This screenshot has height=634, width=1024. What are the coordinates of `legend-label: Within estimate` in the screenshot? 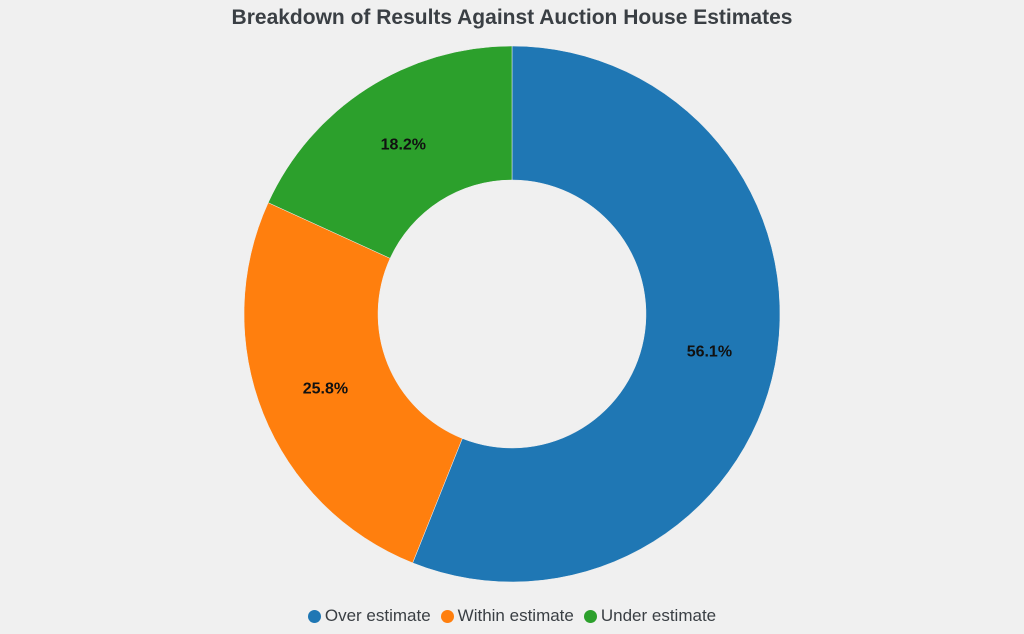 It's located at (515, 615).